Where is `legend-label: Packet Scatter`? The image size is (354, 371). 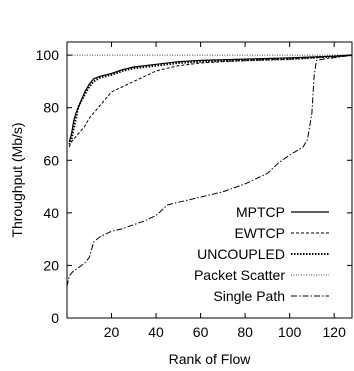
legend-label: Packet Scatter is located at coordinates (239, 275).